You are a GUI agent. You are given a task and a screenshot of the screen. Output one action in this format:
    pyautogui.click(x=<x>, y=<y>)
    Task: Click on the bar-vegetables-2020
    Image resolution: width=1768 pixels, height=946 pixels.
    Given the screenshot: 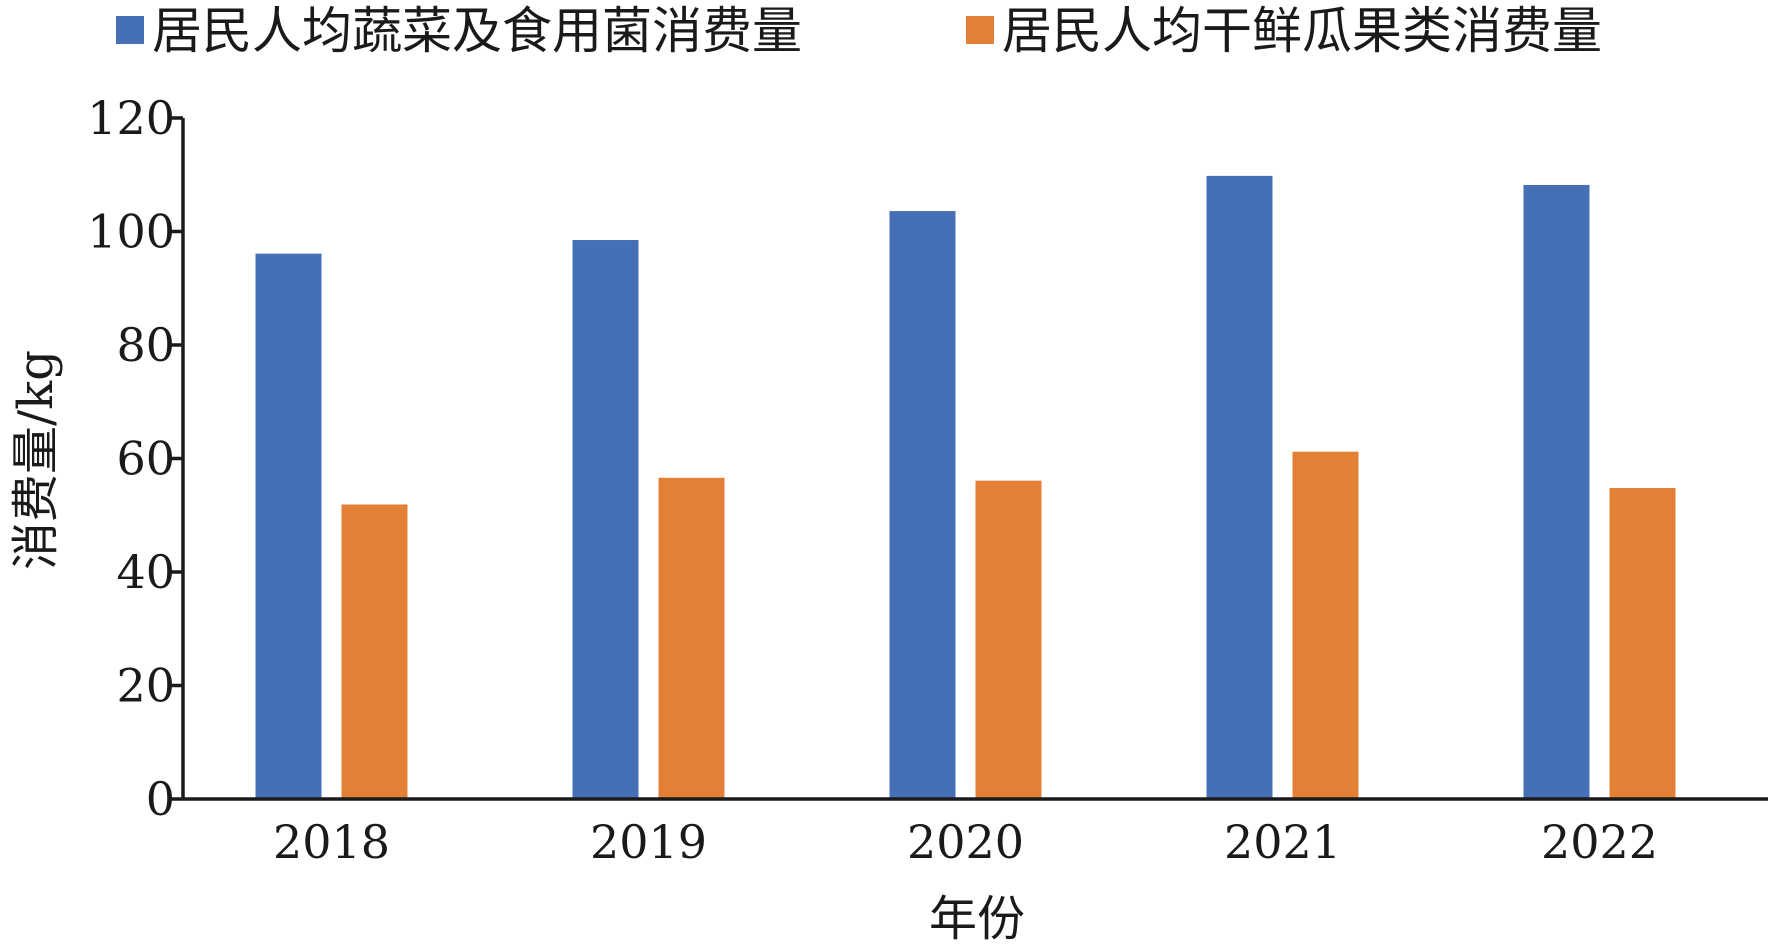 What is the action you would take?
    pyautogui.click(x=922, y=505)
    